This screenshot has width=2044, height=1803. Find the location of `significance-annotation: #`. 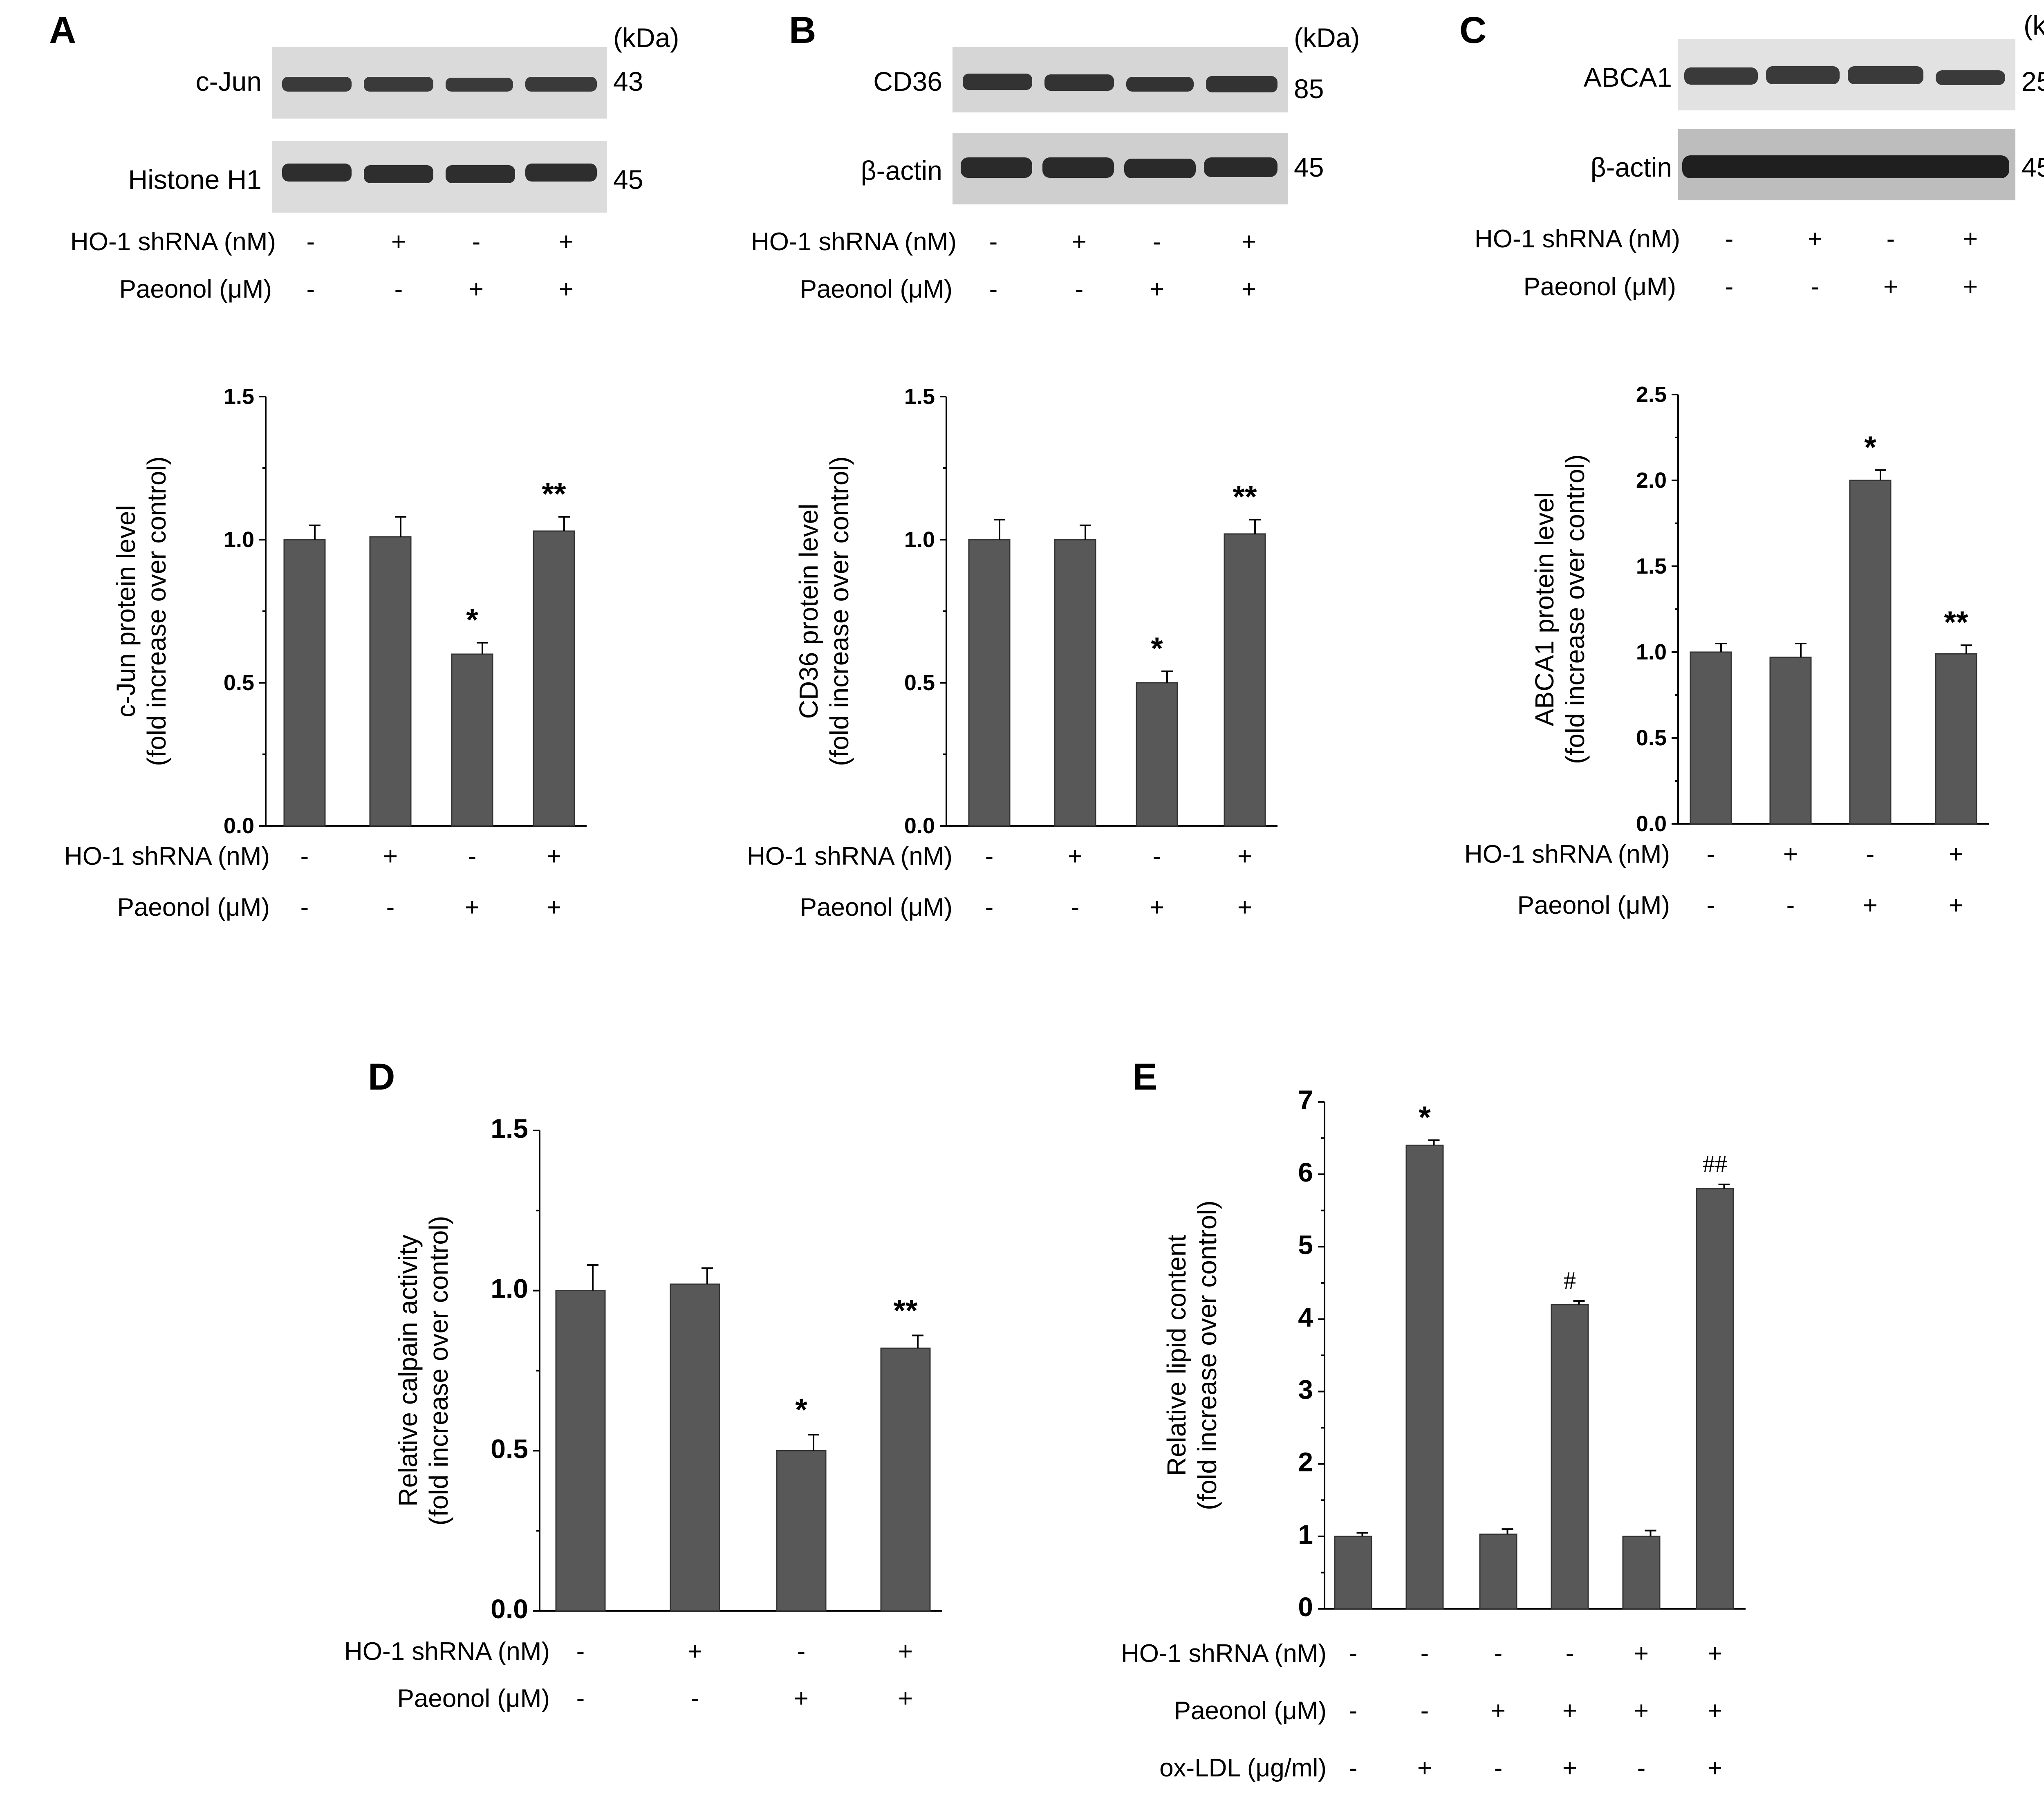

significance-annotation: # is located at coordinates (1570, 1280).